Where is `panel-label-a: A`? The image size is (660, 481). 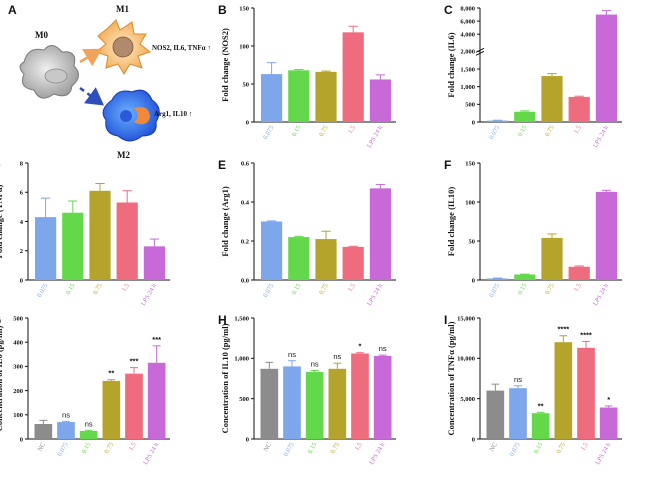 panel-label-a: A is located at coordinates (12, 10).